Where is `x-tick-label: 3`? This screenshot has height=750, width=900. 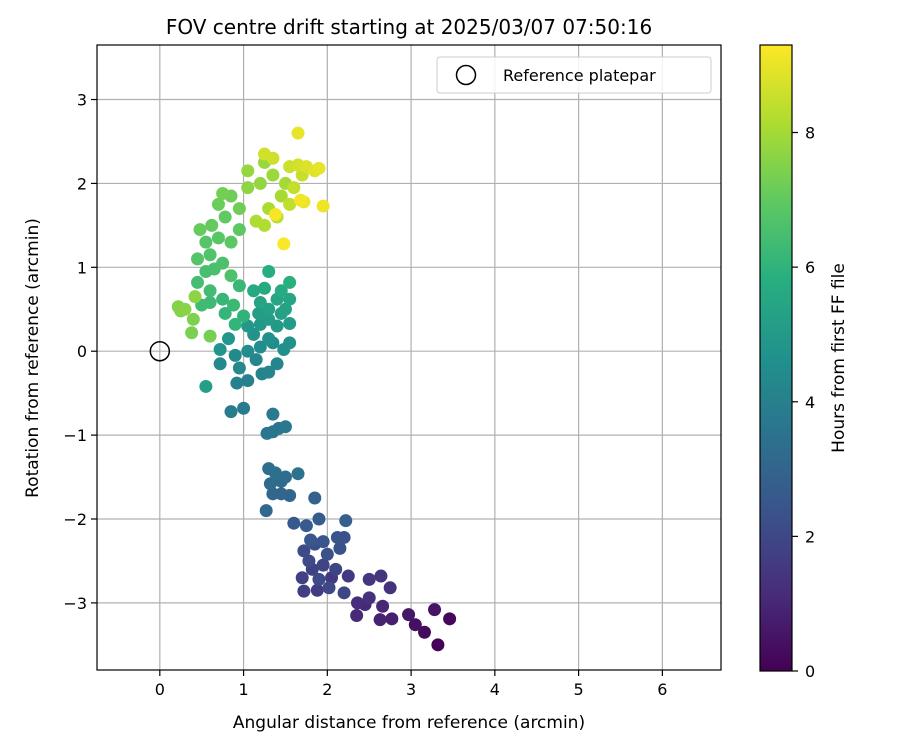 x-tick-label: 3 is located at coordinates (411, 689).